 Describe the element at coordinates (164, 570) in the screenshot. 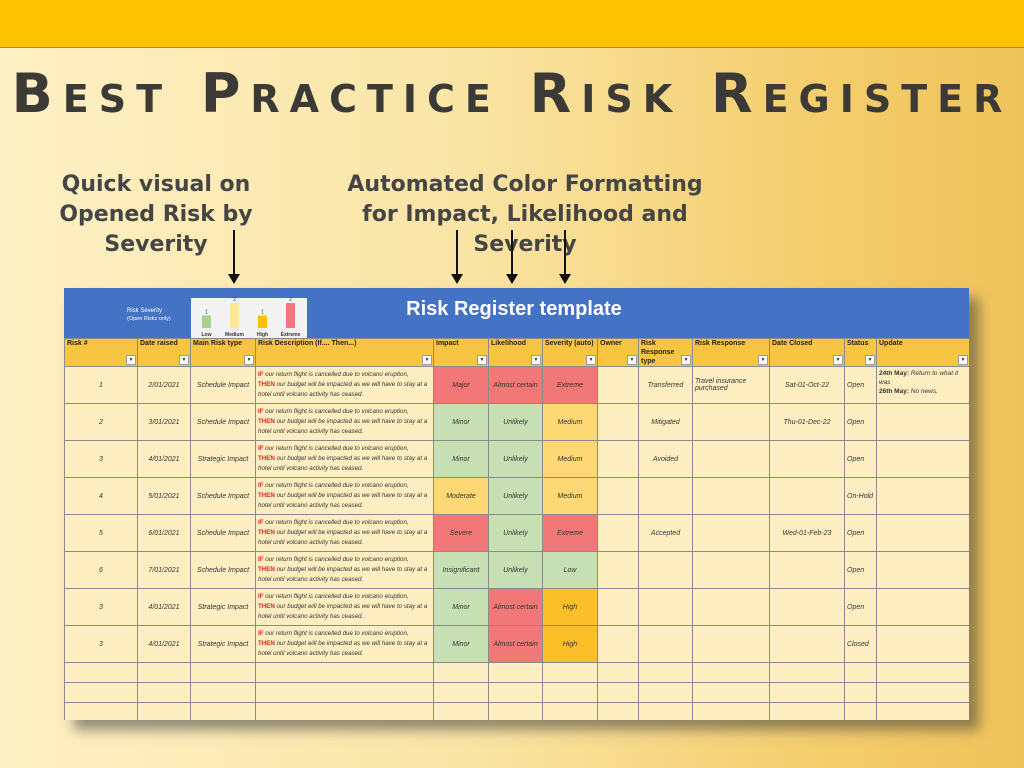

I see `cell-date: 7/01/2021` at that location.